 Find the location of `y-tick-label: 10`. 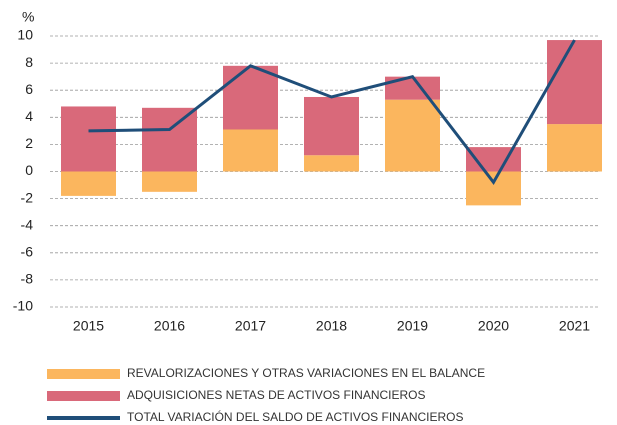

y-tick-label: 10 is located at coordinates (25, 35).